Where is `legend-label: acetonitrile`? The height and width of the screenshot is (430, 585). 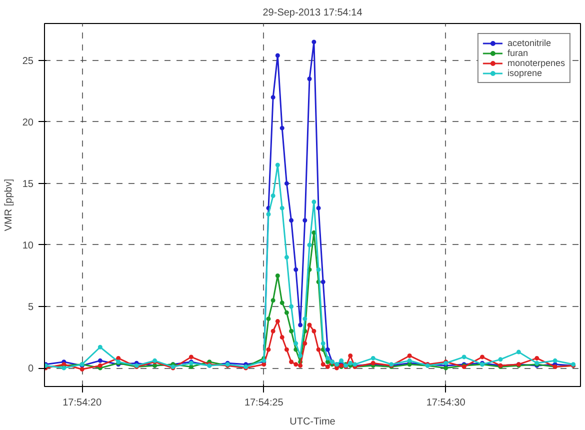 legend-label: acetonitrile is located at coordinates (529, 43).